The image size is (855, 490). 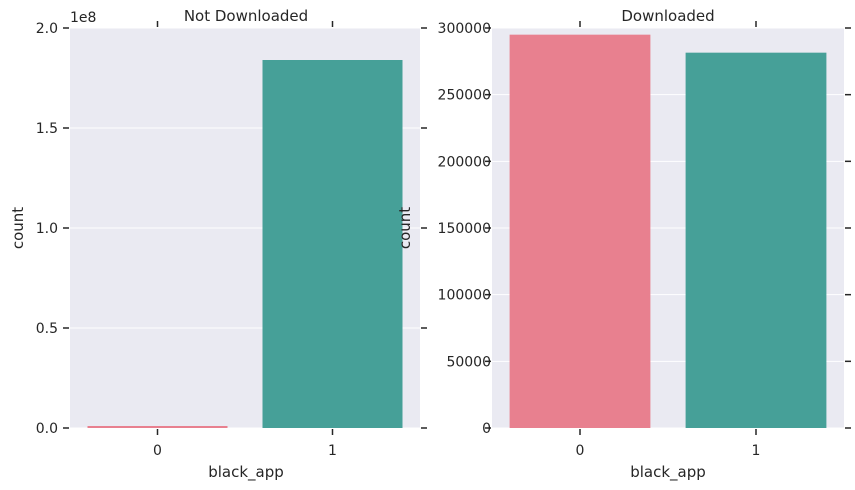 I want to click on y-tick-label: 2.0, so click(x=47, y=29).